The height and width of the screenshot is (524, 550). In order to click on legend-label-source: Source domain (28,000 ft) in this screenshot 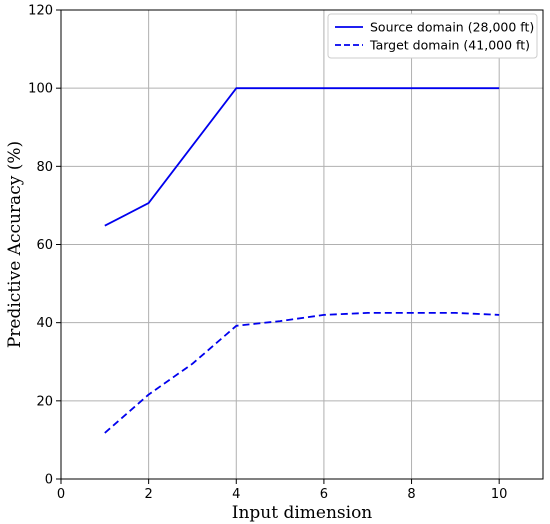, I will do `click(452, 27)`.